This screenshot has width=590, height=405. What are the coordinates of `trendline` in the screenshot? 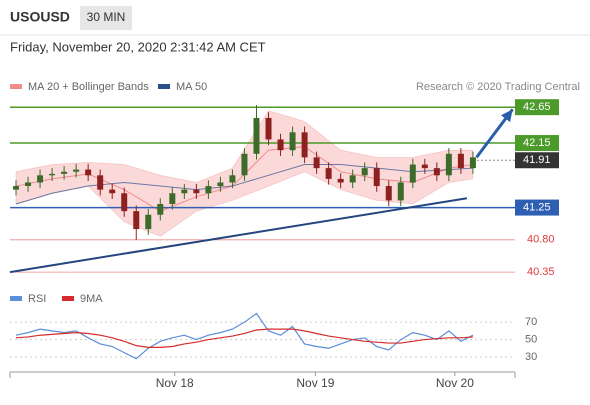 It's located at (238, 235).